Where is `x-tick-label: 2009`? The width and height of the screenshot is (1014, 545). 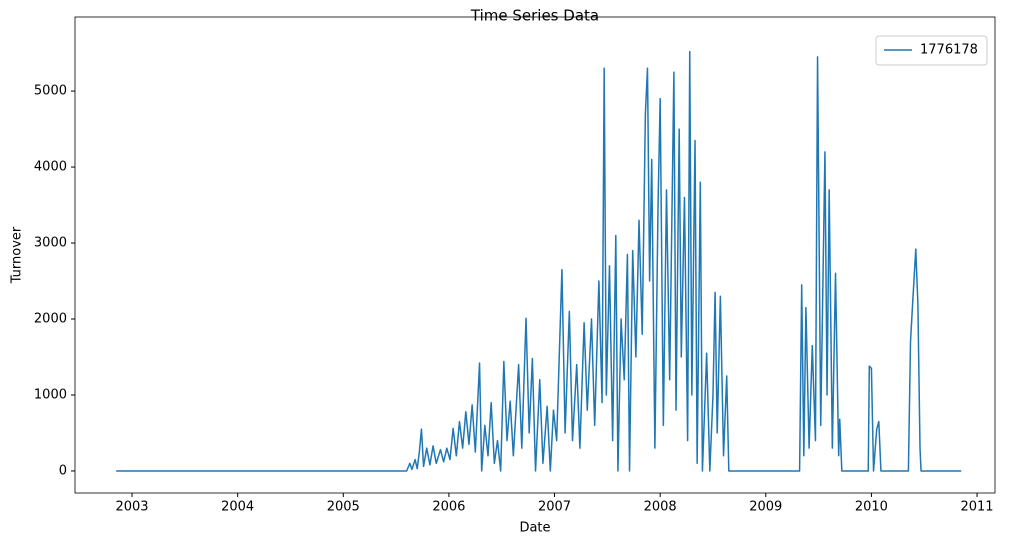
x-tick-label: 2009 is located at coordinates (765, 507).